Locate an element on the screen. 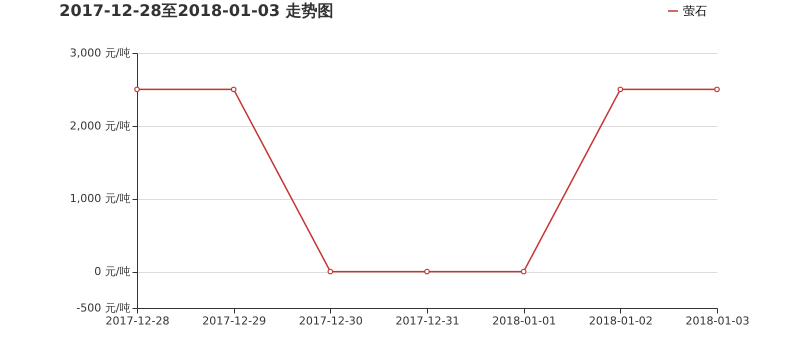 The height and width of the screenshot is (337, 798). x-tick-label: 2017-12-31 is located at coordinates (428, 321).